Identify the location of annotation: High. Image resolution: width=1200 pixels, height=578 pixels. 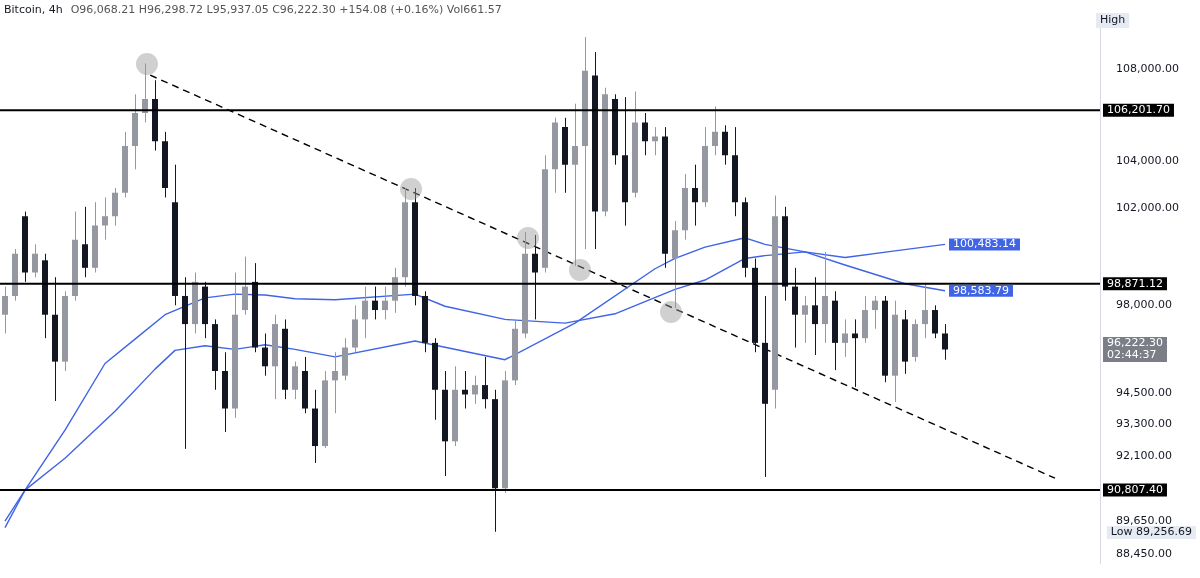
(1113, 19).